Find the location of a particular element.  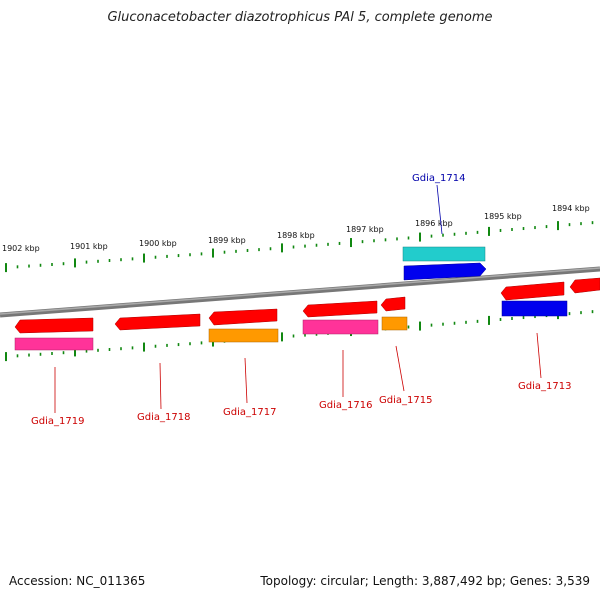

gene-label-1719: Gdia_1719 is located at coordinates (57, 421).